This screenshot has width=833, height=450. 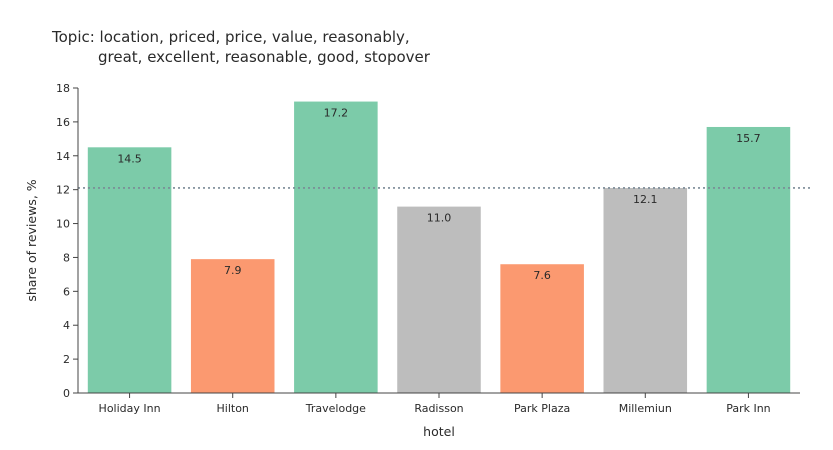 What do you see at coordinates (336, 113) in the screenshot?
I see `bar-value-label: 17.2` at bounding box center [336, 113].